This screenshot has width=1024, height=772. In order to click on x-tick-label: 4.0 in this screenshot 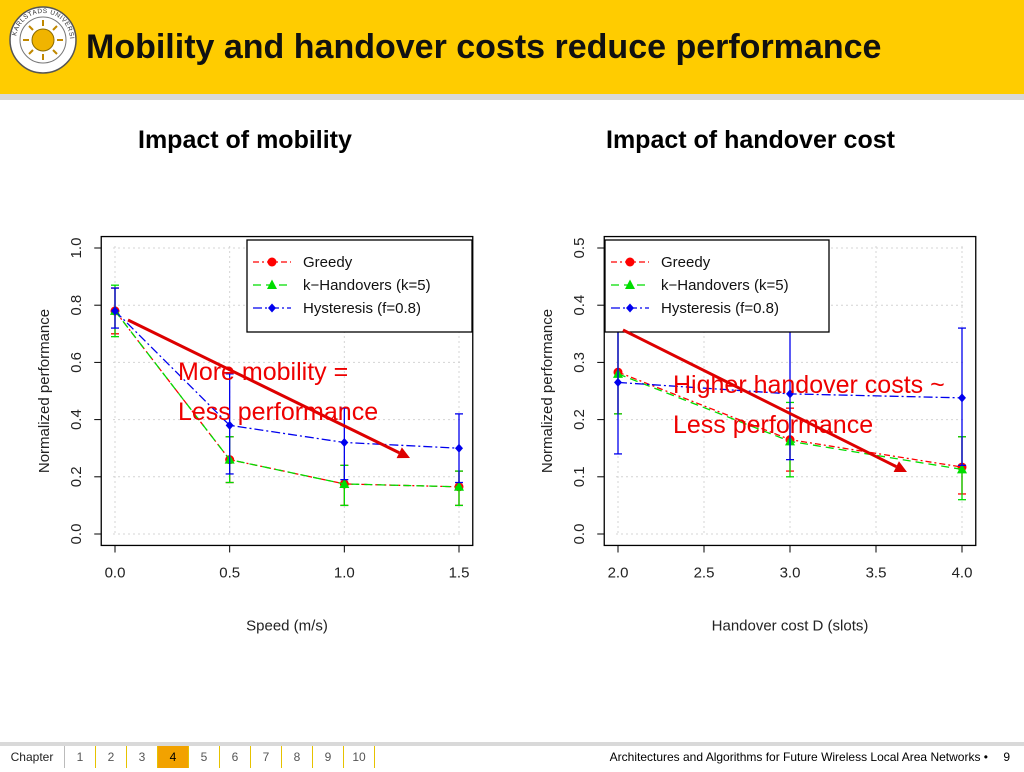, I will do `click(962, 572)`.